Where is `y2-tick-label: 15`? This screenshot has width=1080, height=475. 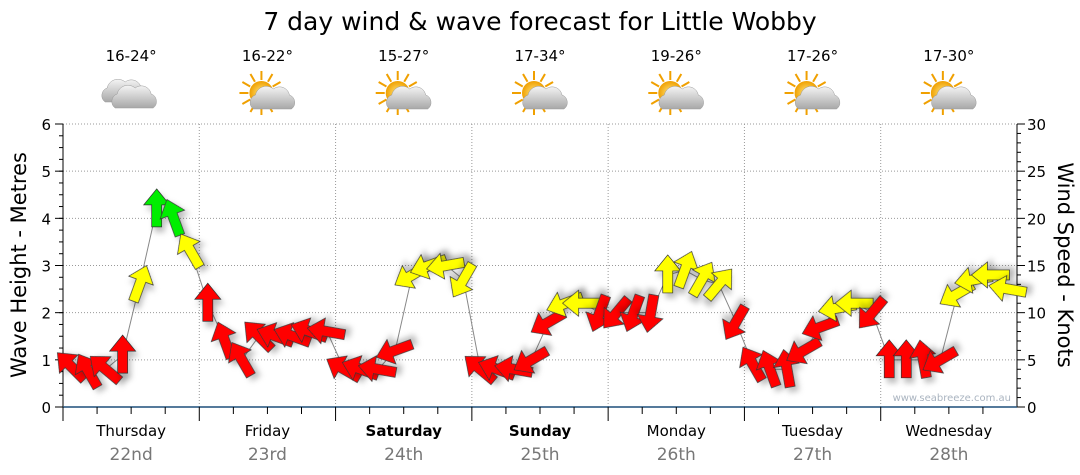
y2-tick-label: 15 is located at coordinates (1036, 267).